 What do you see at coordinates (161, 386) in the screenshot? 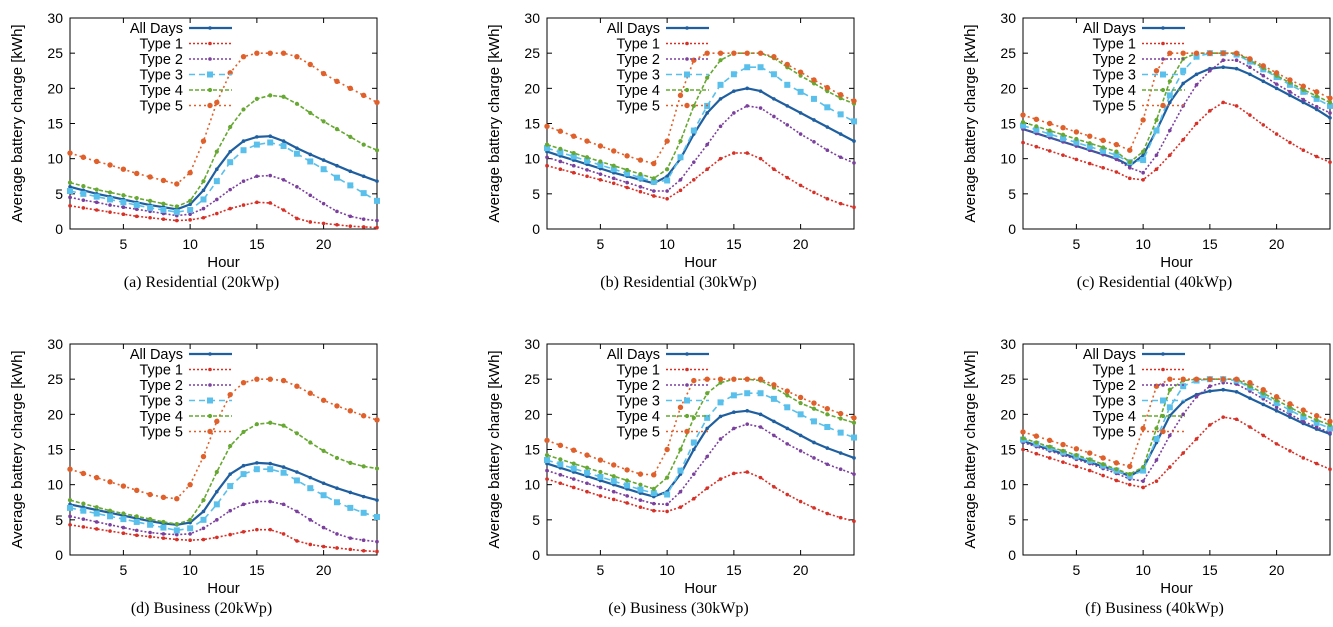
I see `legend-label: Type 2` at bounding box center [161, 386].